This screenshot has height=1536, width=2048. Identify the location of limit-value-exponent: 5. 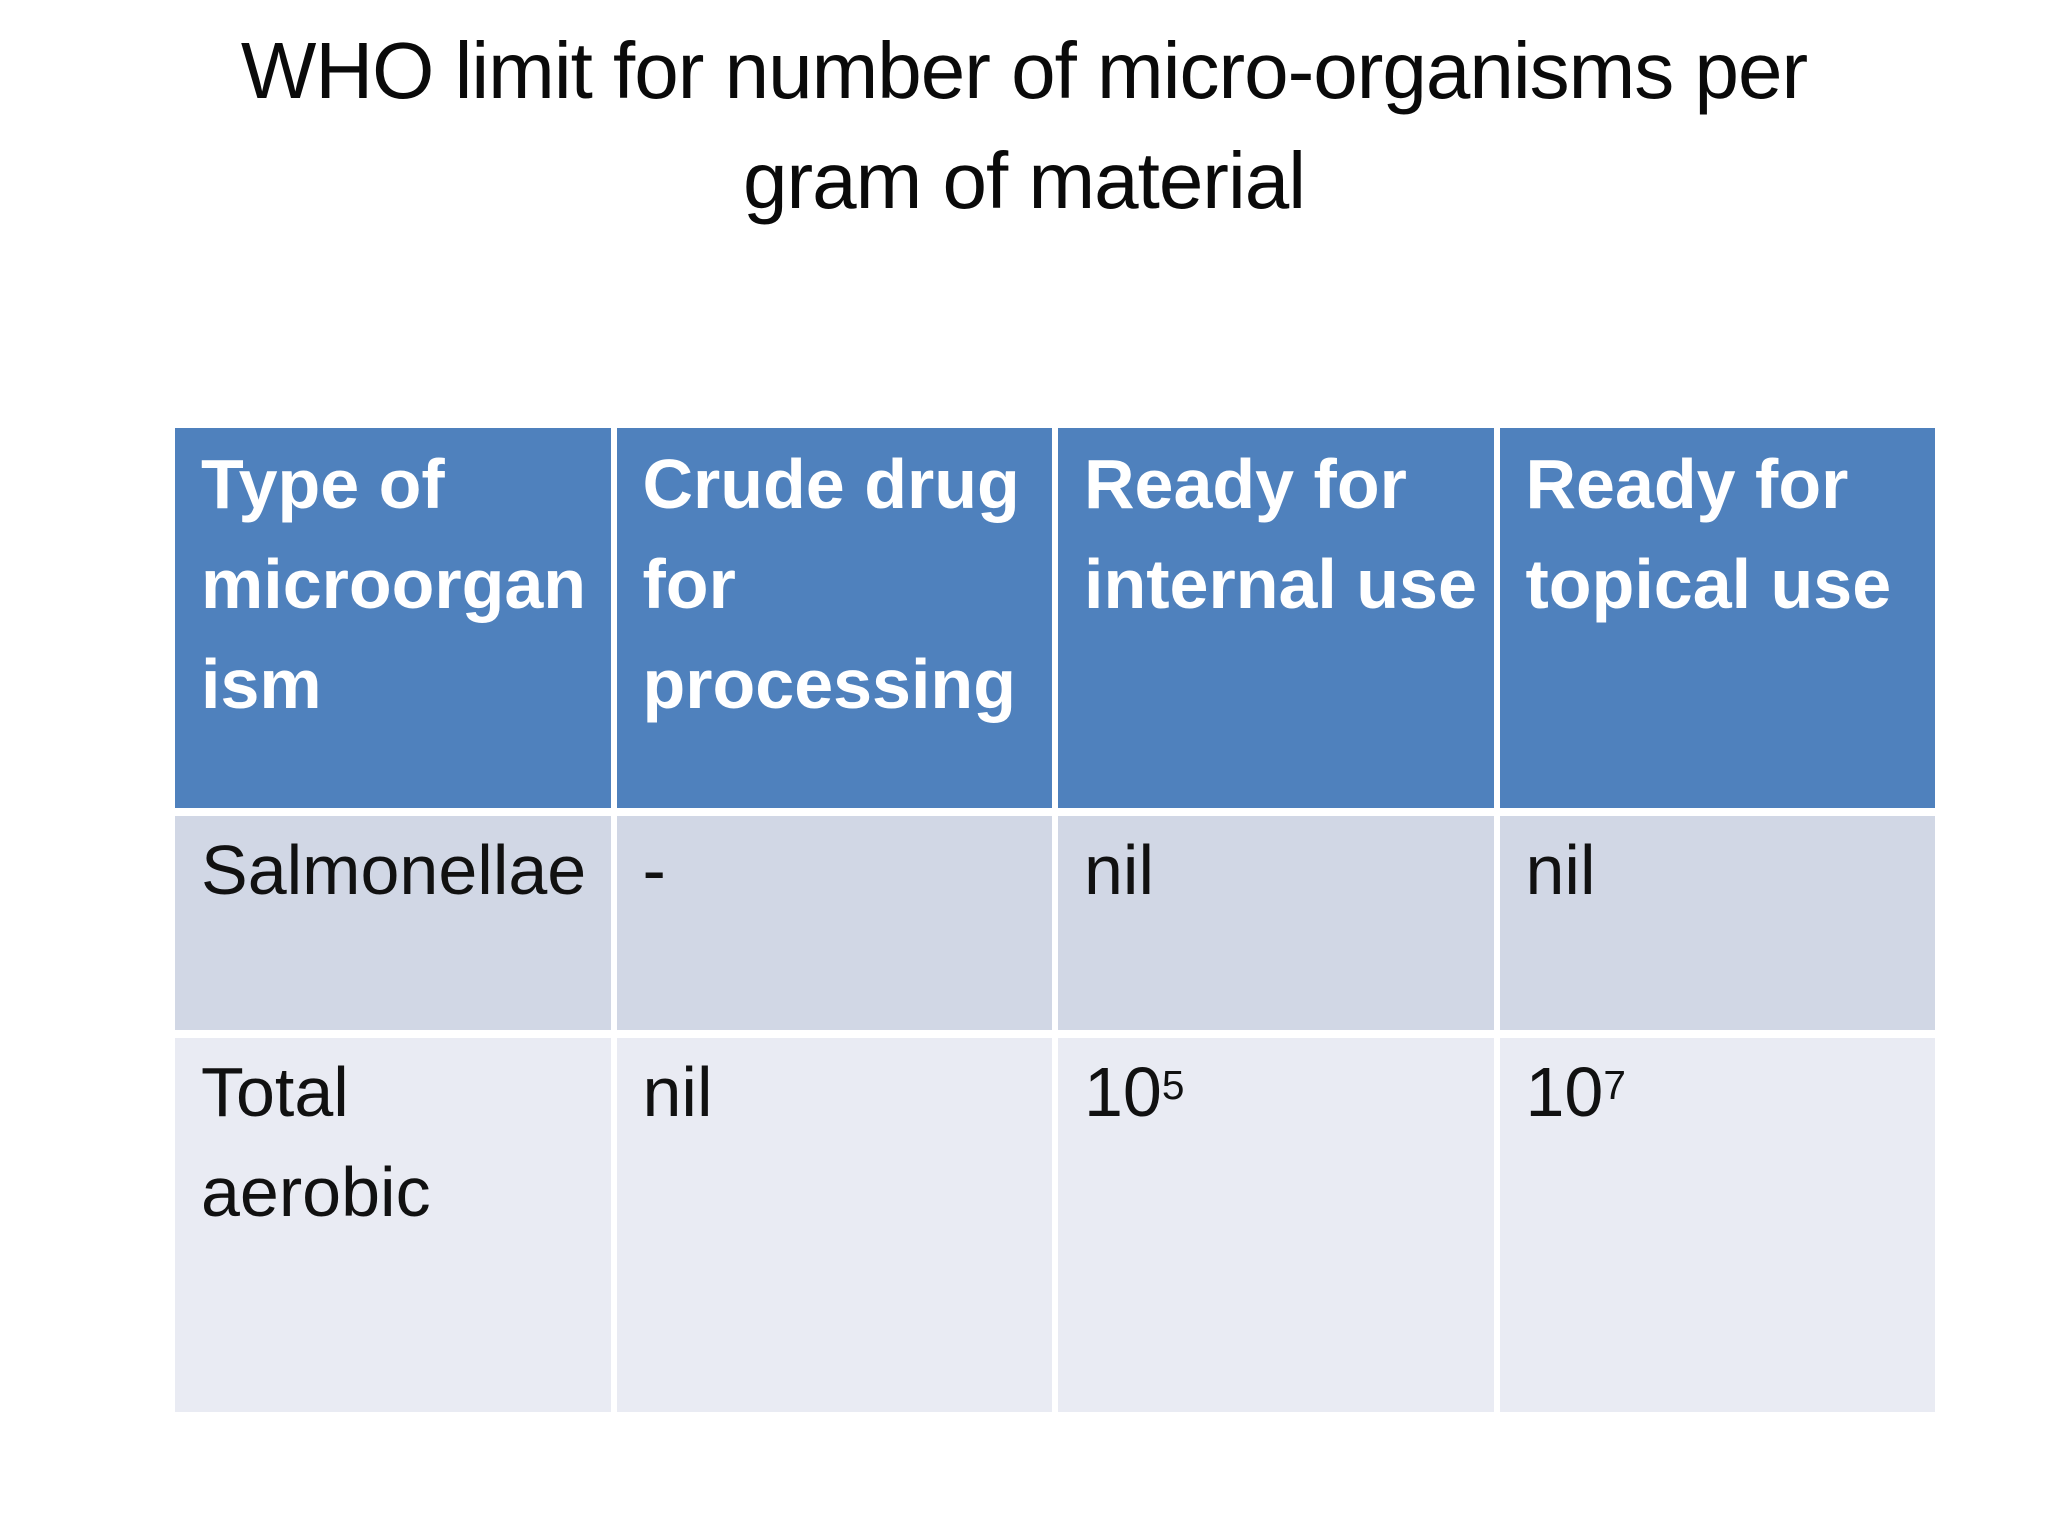
(1173, 1084).